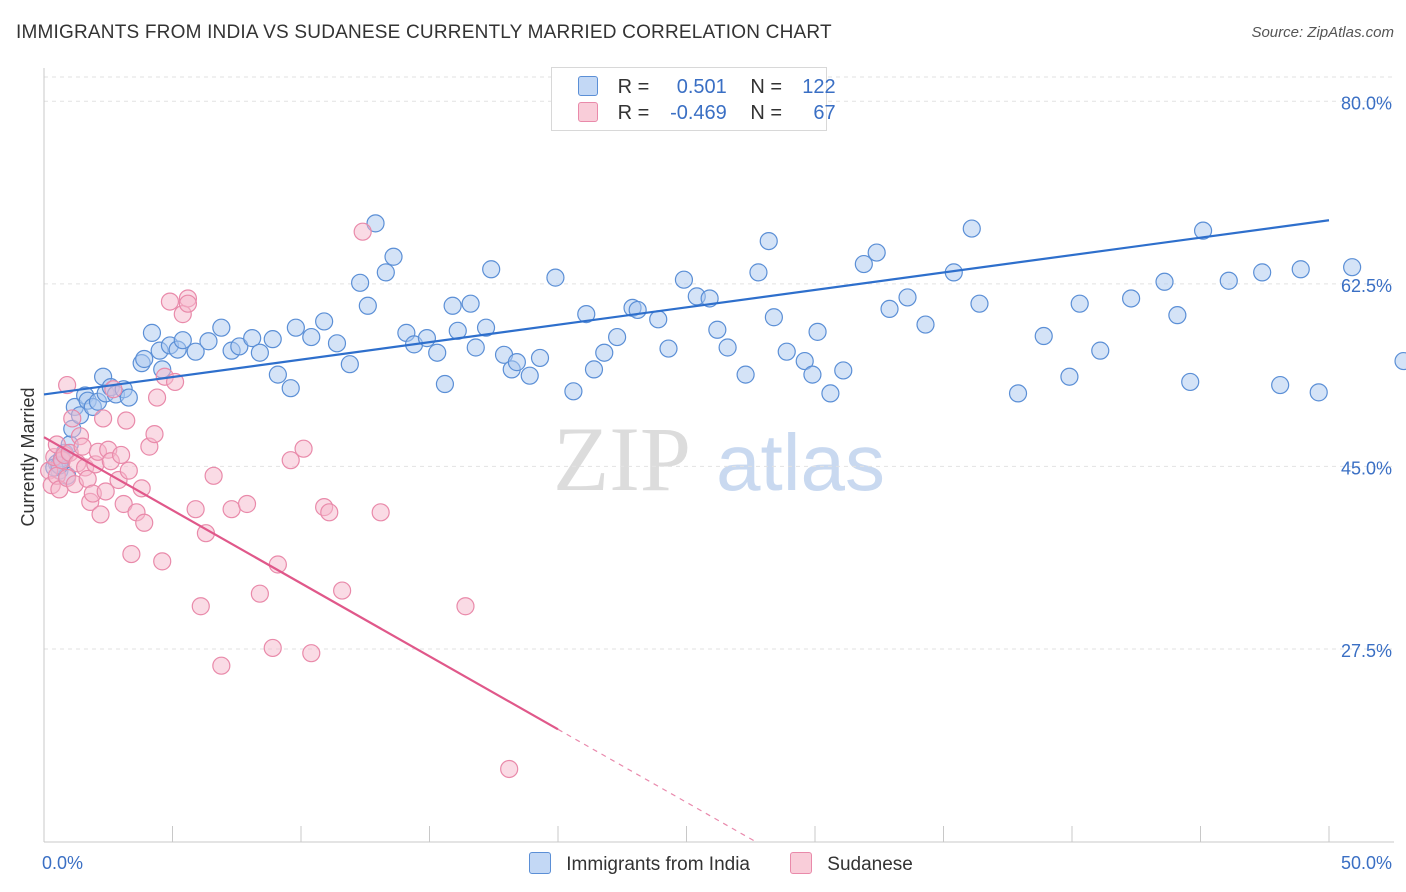 The height and width of the screenshot is (892, 1406). I want to click on trend-line-sudanese-extension, so click(657, 785).